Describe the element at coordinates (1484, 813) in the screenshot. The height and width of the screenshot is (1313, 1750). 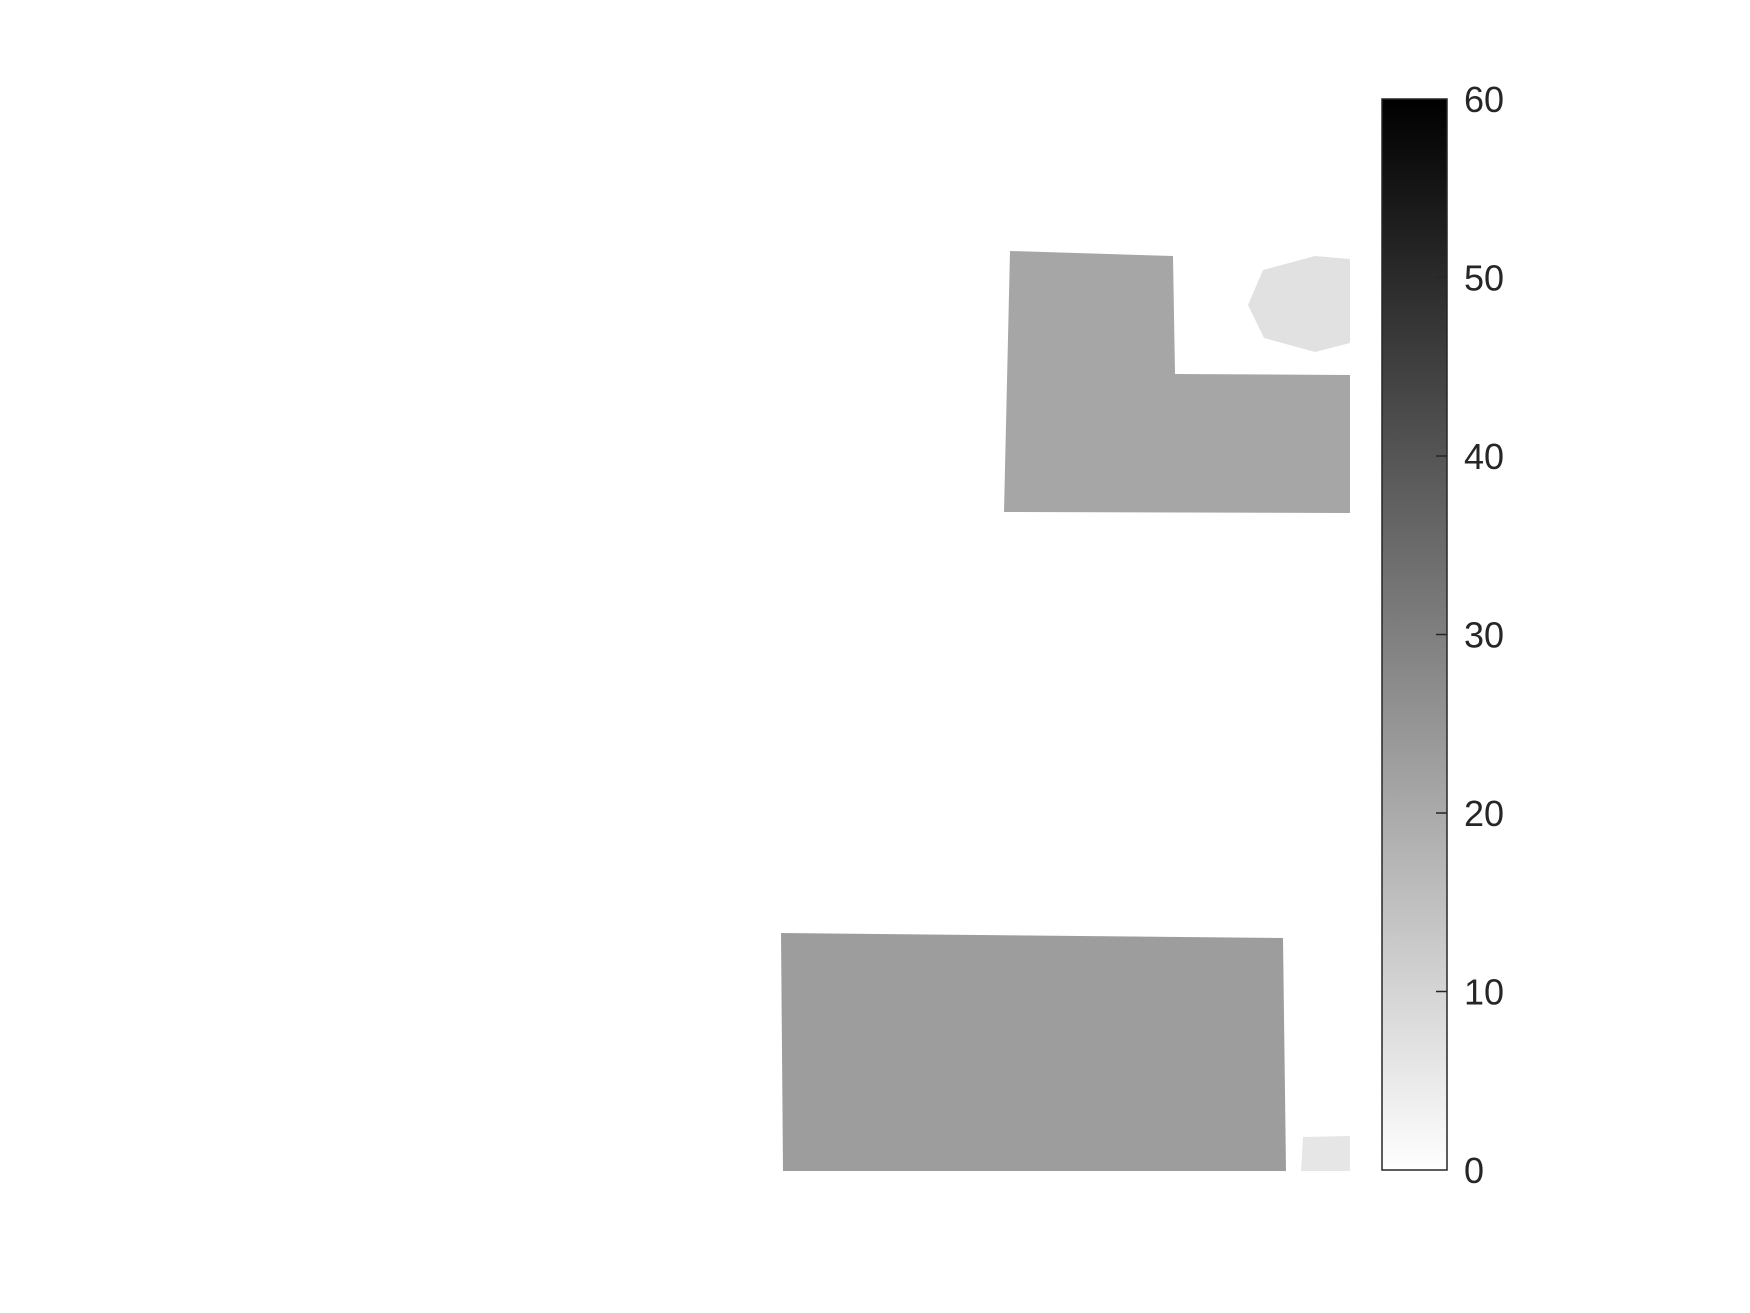
I see `colorbar-tick-label: 20` at that location.